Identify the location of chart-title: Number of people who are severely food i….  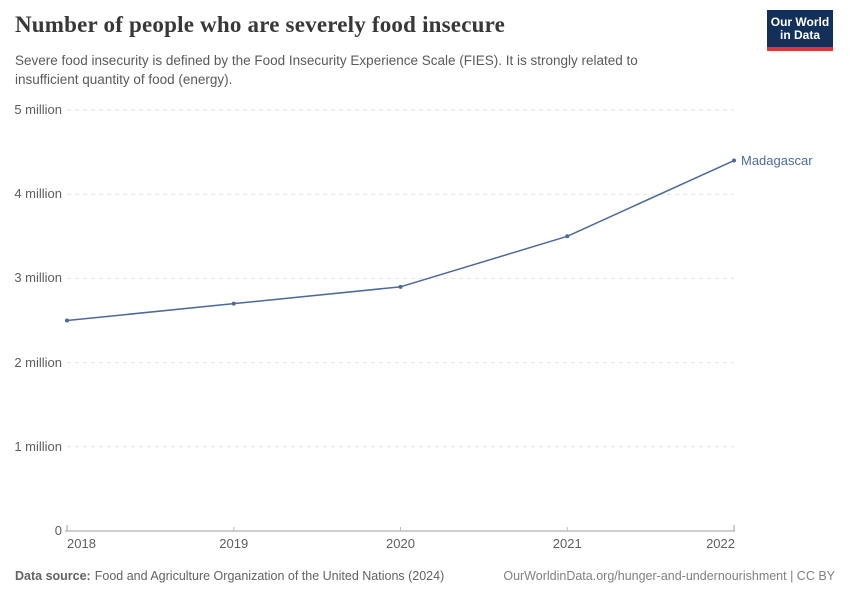
(260, 24).